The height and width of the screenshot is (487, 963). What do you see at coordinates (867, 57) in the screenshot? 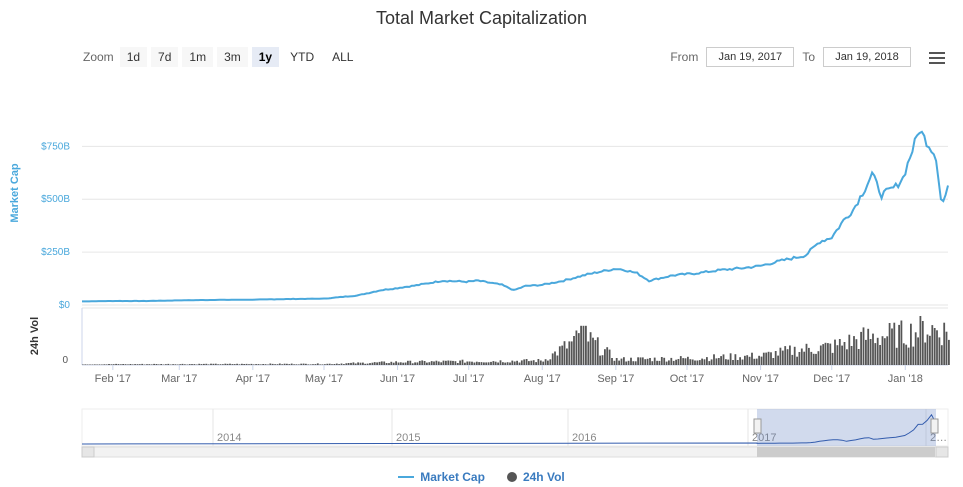
I see `to-date-input` at bounding box center [867, 57].